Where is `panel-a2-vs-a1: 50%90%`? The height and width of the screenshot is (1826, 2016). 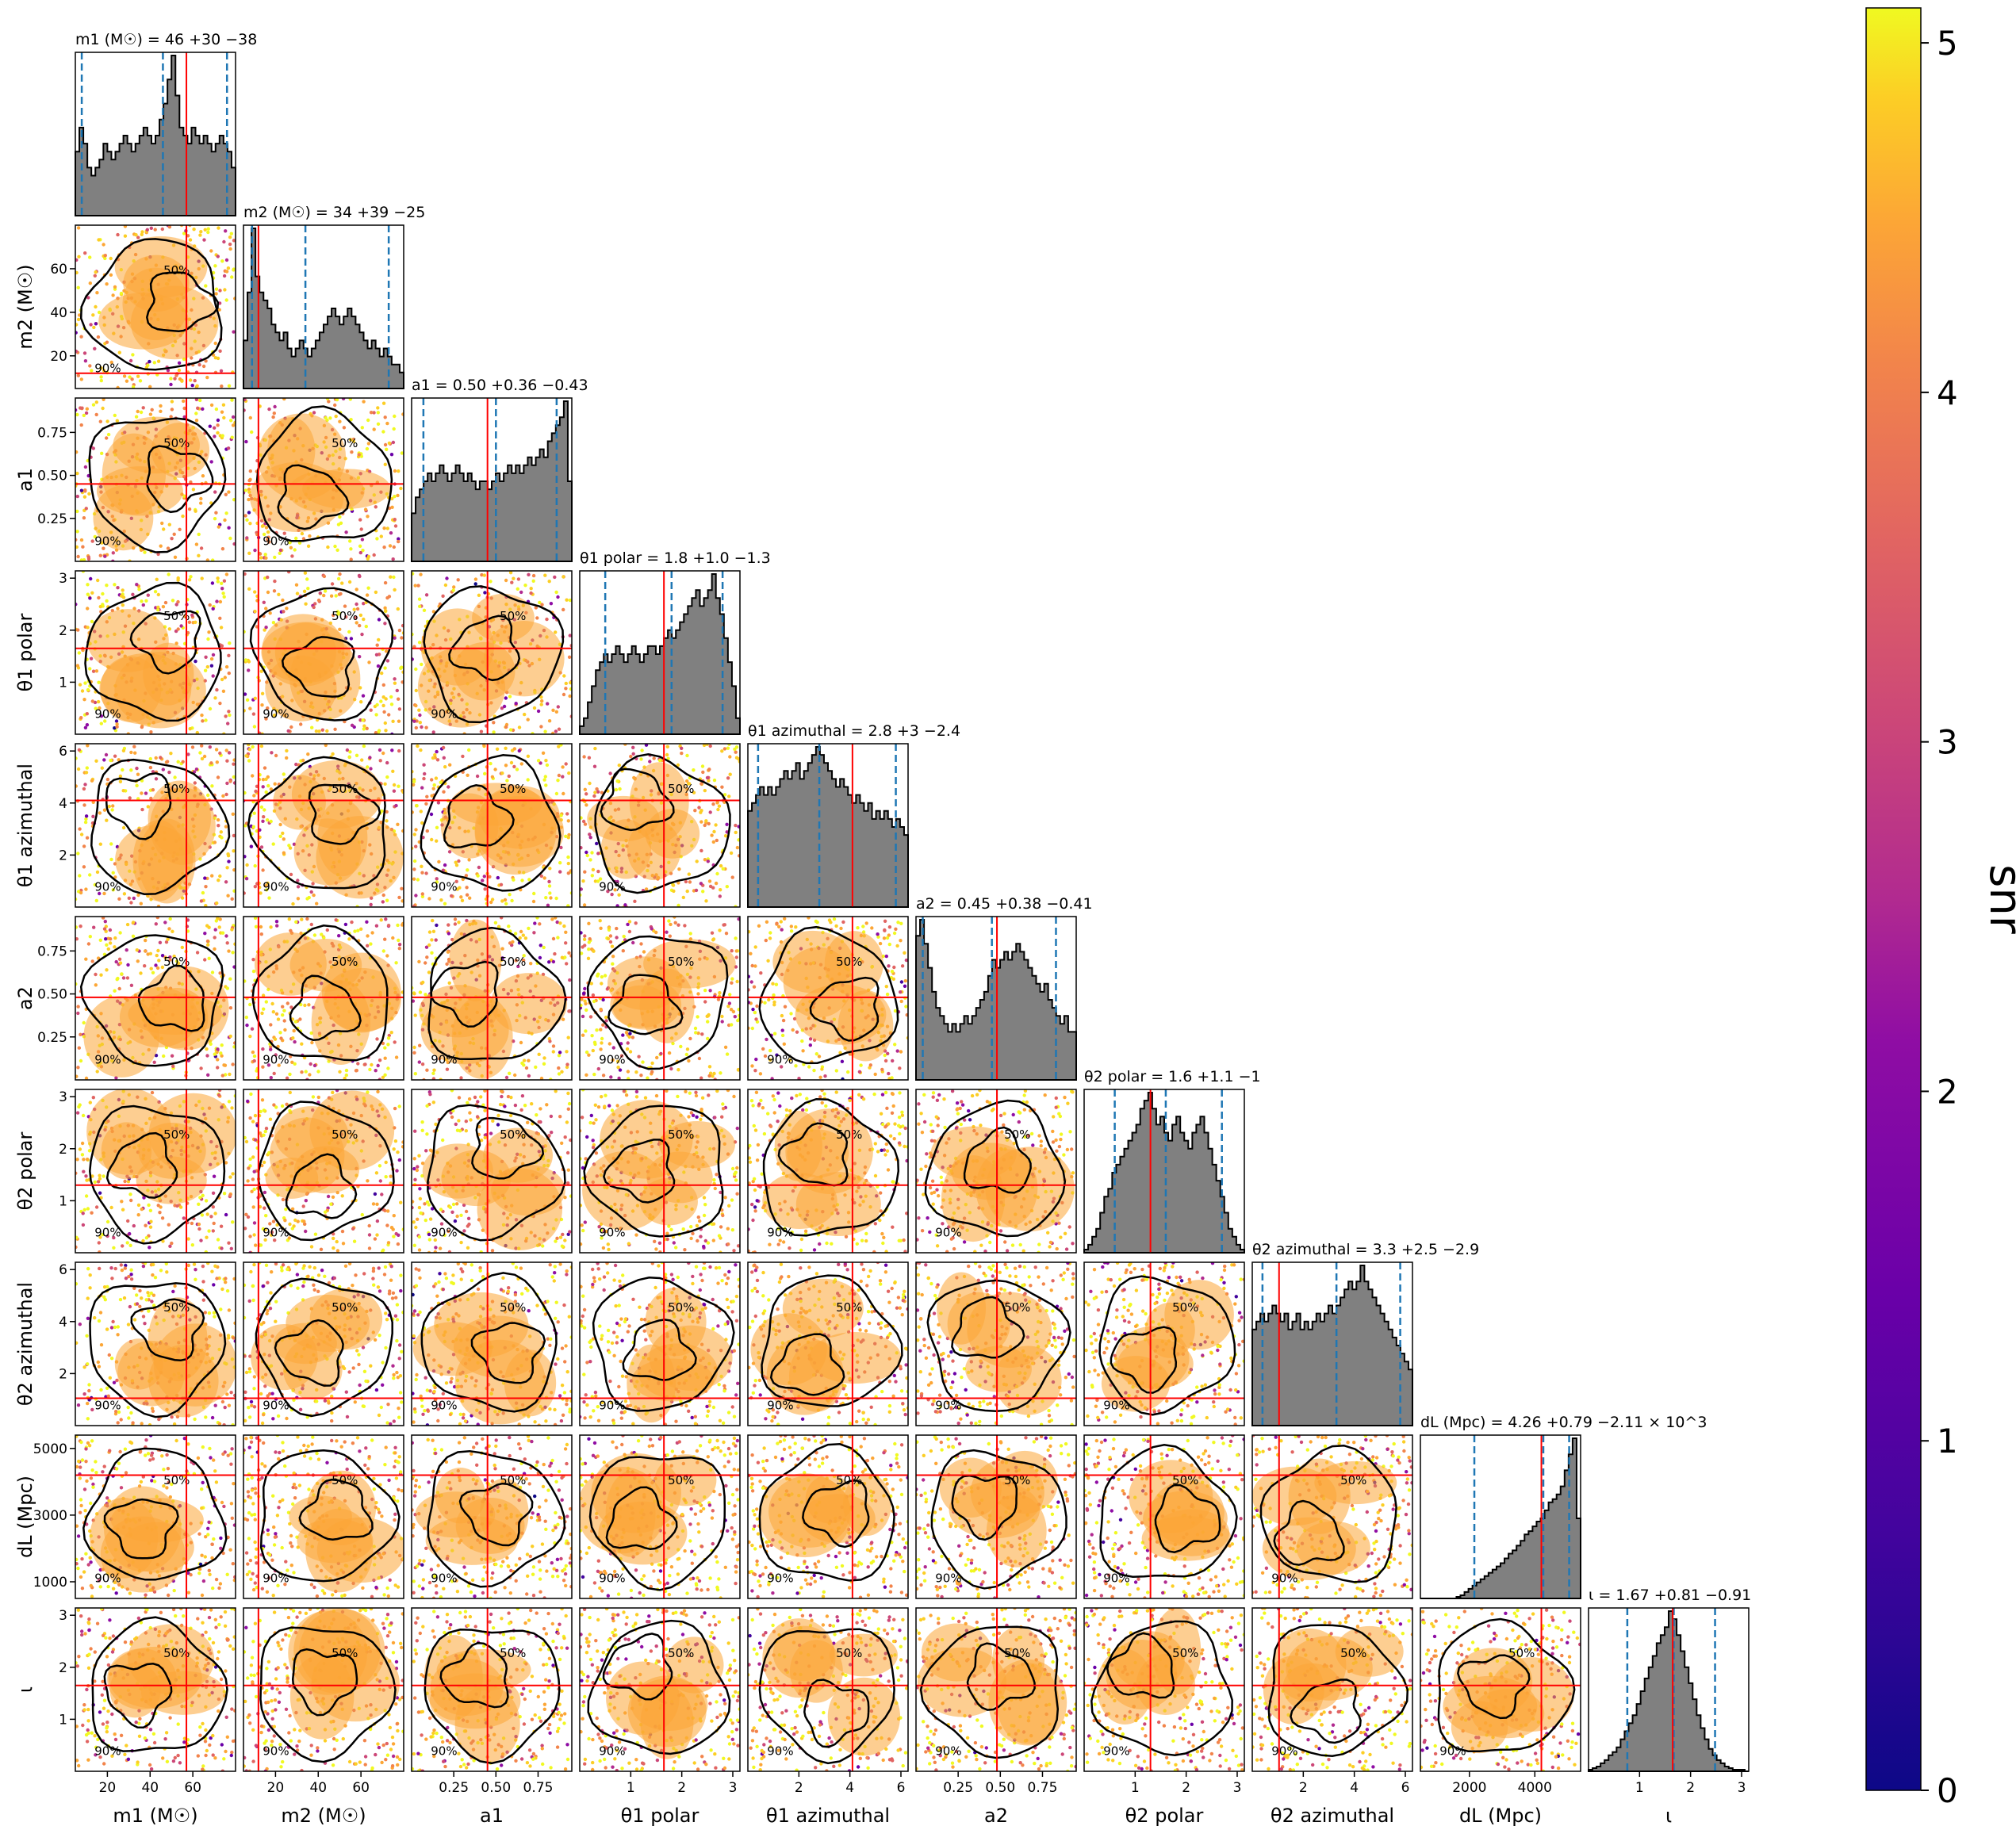 panel-a2-vs-a1: 50%90% is located at coordinates (492, 998).